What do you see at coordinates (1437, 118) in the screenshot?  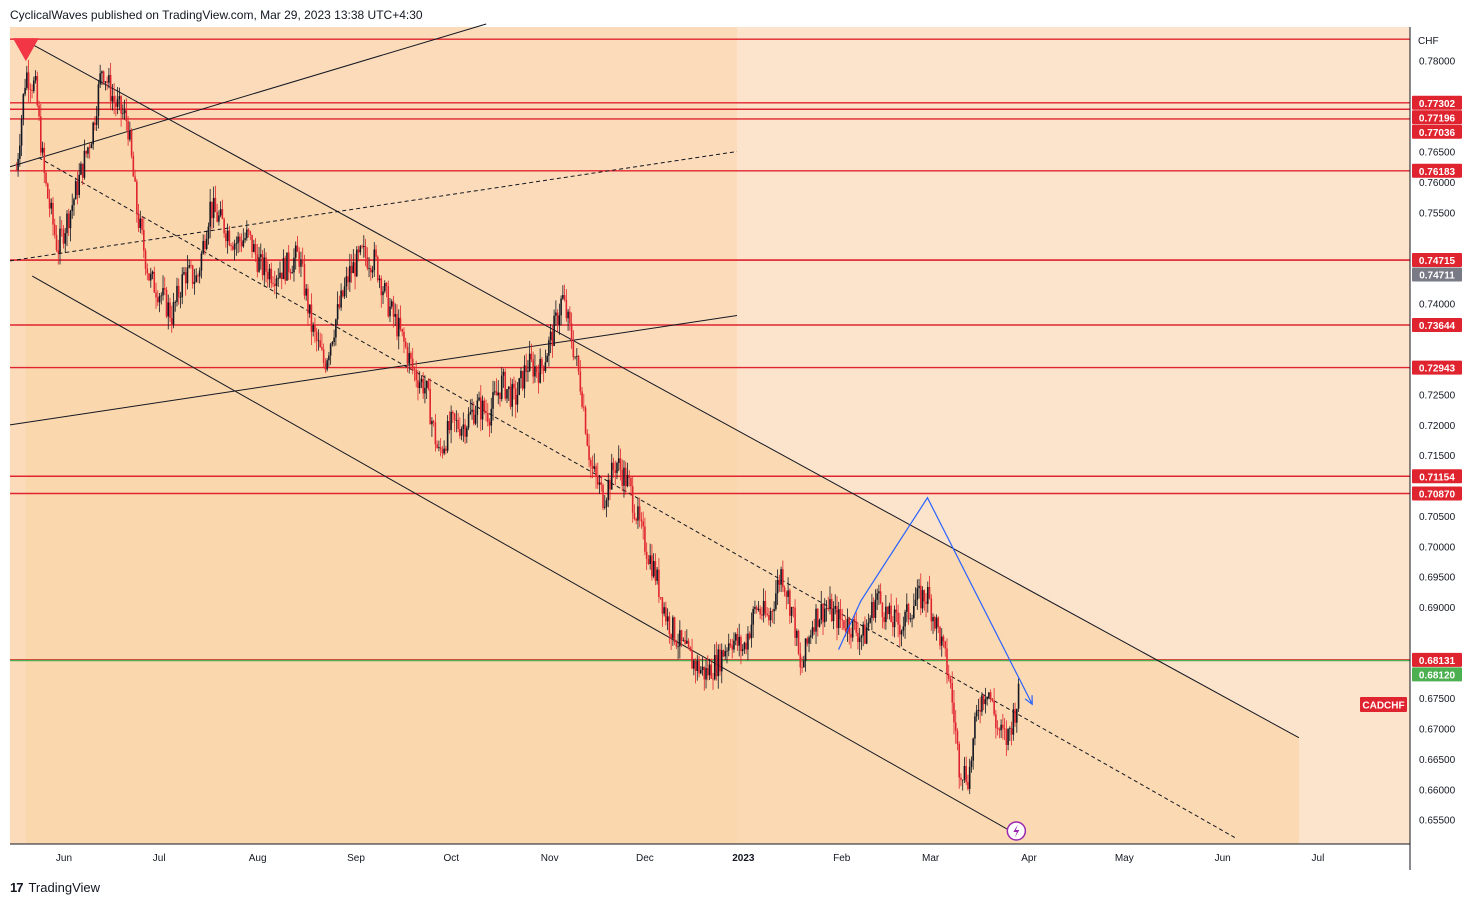 I see `price-level-badge-label: 0.77196` at bounding box center [1437, 118].